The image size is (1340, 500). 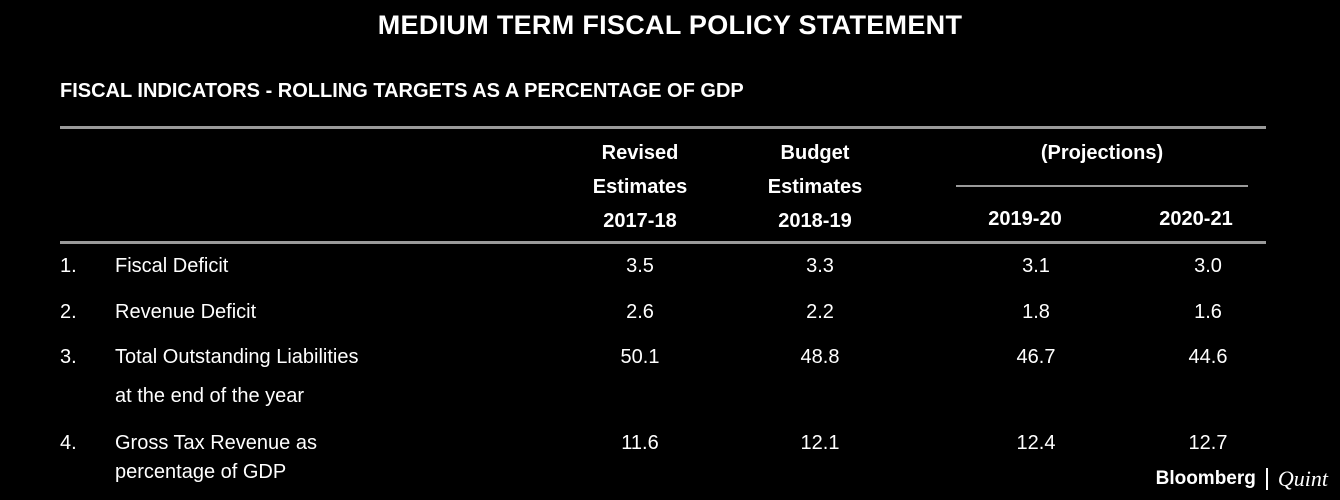 I want to click on cell-revised: 2.6, so click(x=640, y=312).